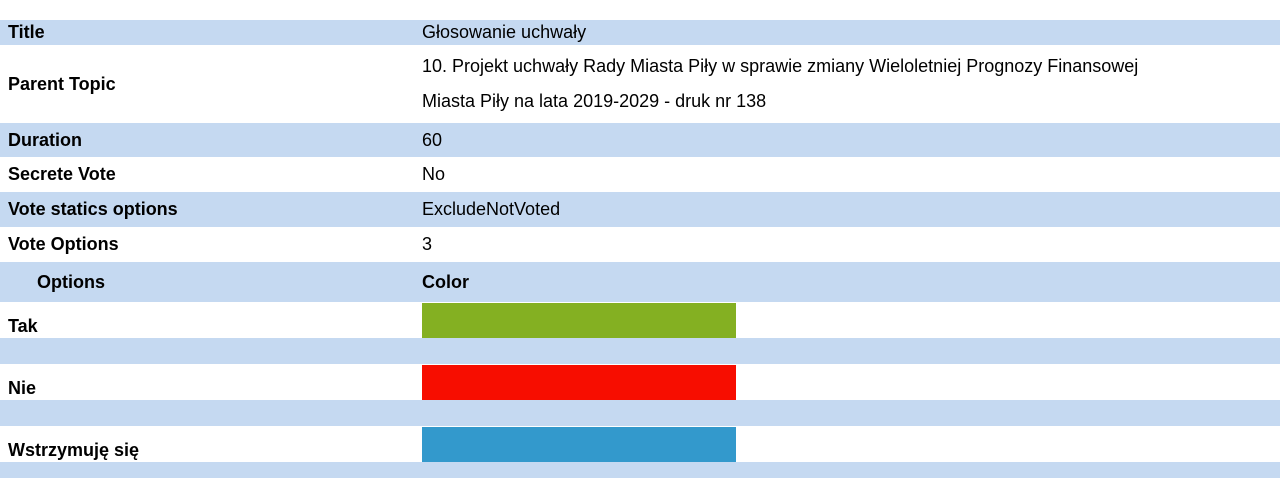 The height and width of the screenshot is (478, 1280). I want to click on options-header-name: Options, so click(71, 282).